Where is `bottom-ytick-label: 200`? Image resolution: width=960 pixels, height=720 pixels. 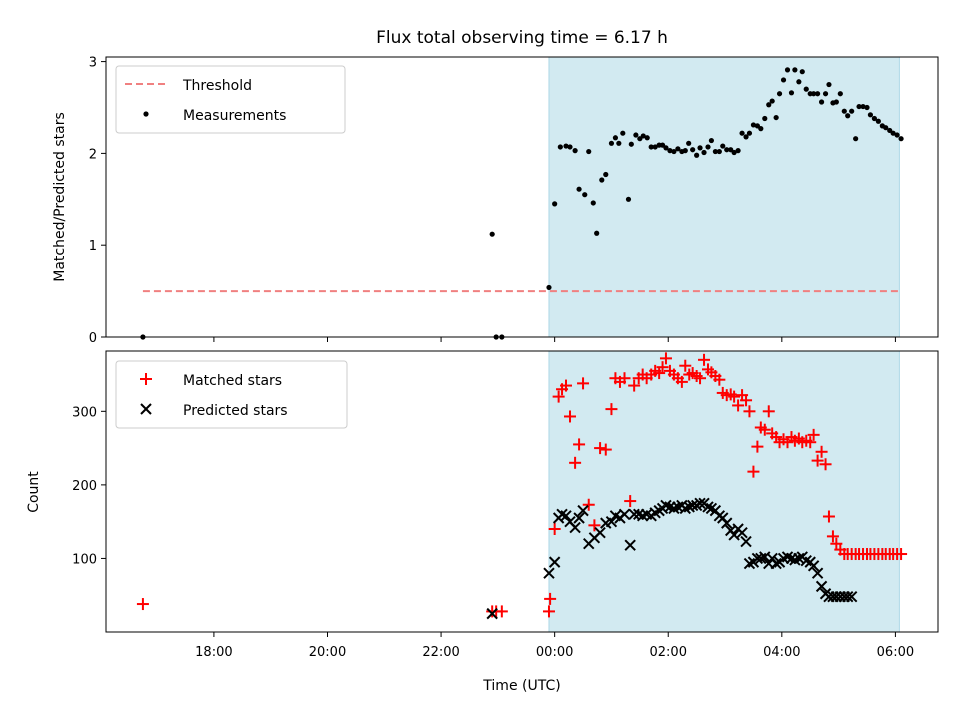 bottom-ytick-label: 200 is located at coordinates (84, 486).